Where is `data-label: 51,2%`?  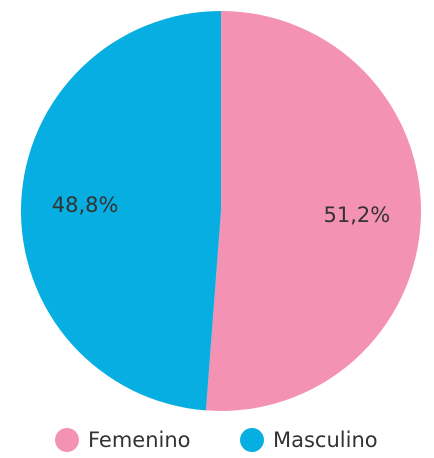 data-label: 51,2% is located at coordinates (357, 215).